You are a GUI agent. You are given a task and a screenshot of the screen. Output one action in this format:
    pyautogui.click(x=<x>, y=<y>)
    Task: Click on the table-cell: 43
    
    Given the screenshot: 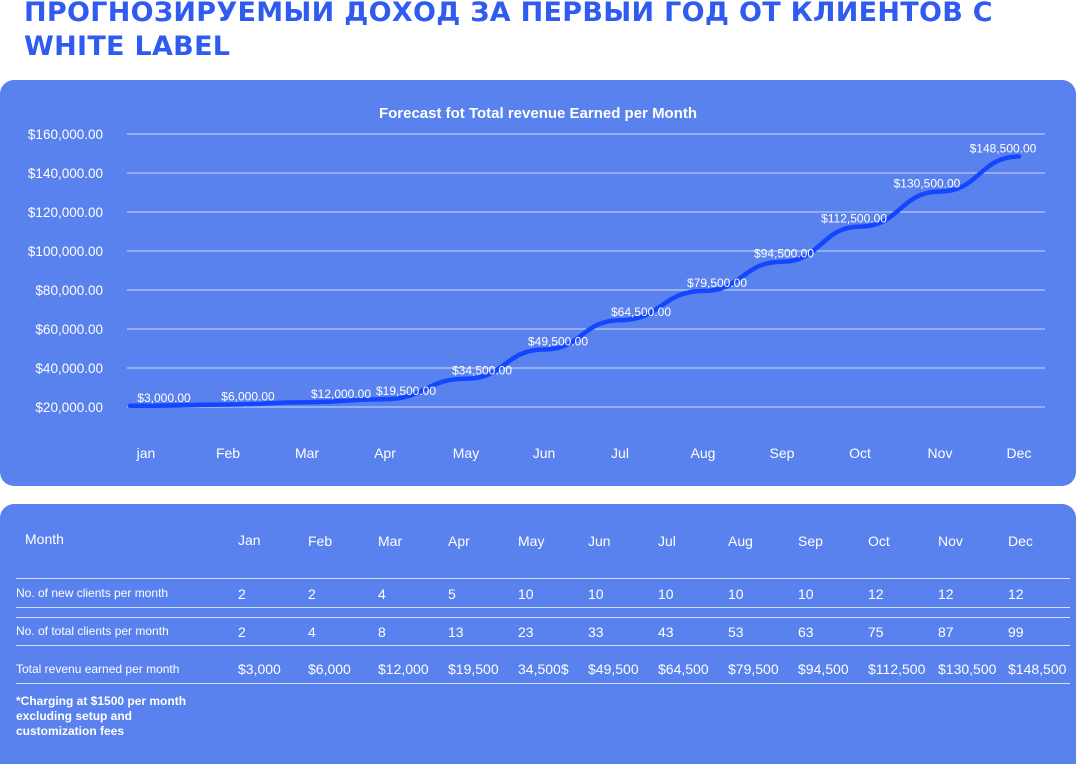 What is the action you would take?
    pyautogui.click(x=666, y=632)
    